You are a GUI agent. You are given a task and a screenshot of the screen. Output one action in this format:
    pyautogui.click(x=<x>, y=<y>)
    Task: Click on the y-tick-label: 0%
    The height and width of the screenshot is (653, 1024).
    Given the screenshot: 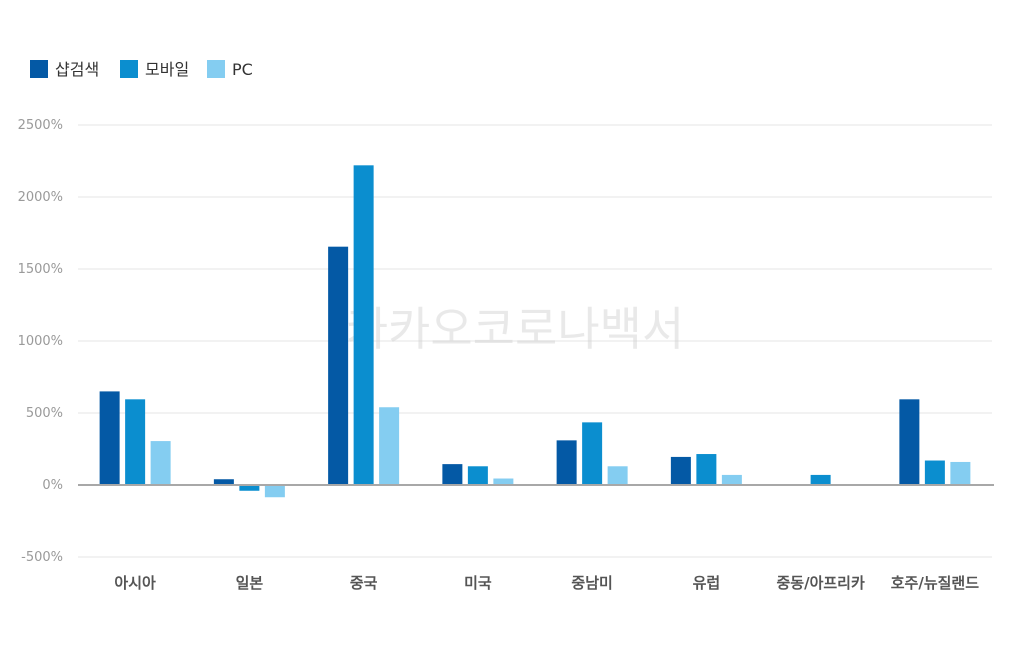 What is the action you would take?
    pyautogui.click(x=52, y=485)
    